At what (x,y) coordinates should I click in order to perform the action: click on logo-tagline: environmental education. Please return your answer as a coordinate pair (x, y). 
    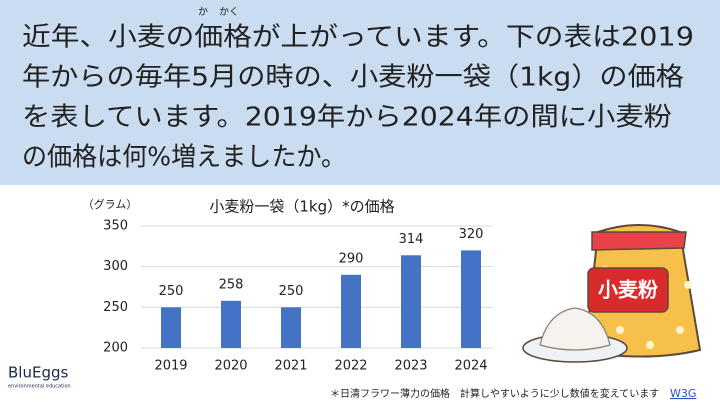
    Looking at the image, I should click on (39, 387).